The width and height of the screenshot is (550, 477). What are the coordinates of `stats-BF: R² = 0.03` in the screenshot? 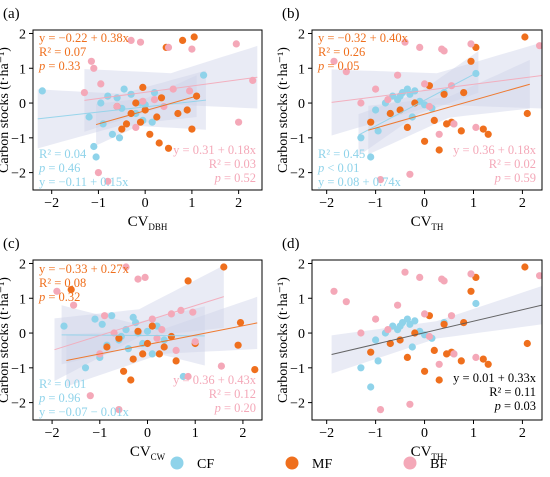 It's located at (232, 164).